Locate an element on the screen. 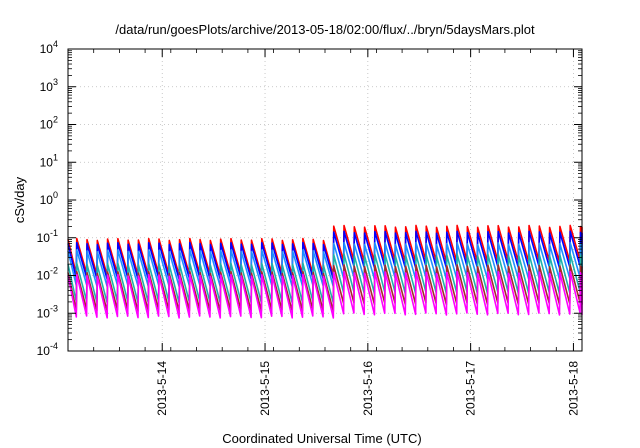 The width and height of the screenshot is (640, 448). y-tick-labels: 10⁴ 10³ 10² 10¹ 10⁰ 10⁻¹ 10⁻² 10⁻³ 10⁻⁴ is located at coordinates (47, 198).